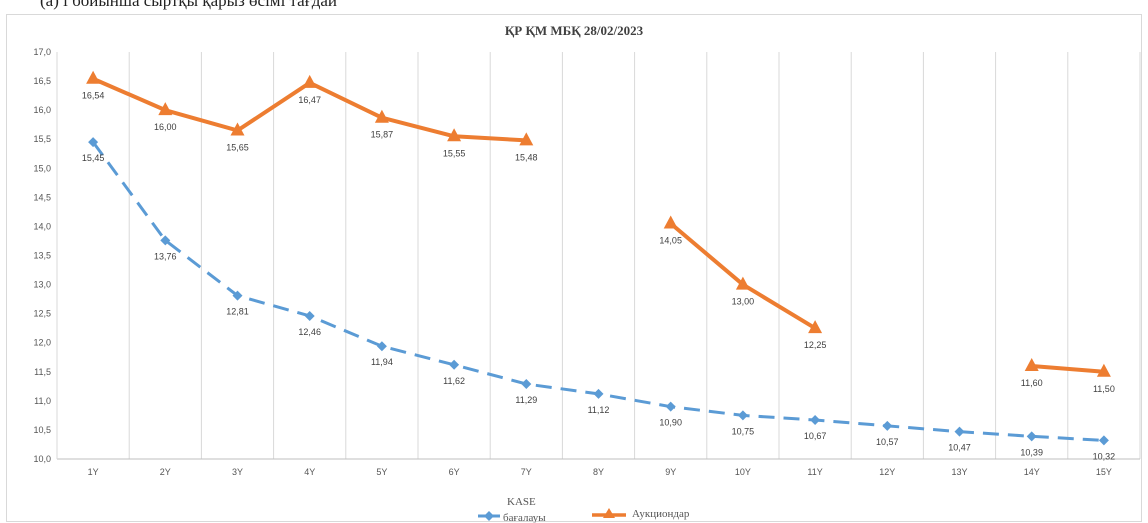  What do you see at coordinates (887, 472) in the screenshot?
I see `x-tick-label: 12Y` at bounding box center [887, 472].